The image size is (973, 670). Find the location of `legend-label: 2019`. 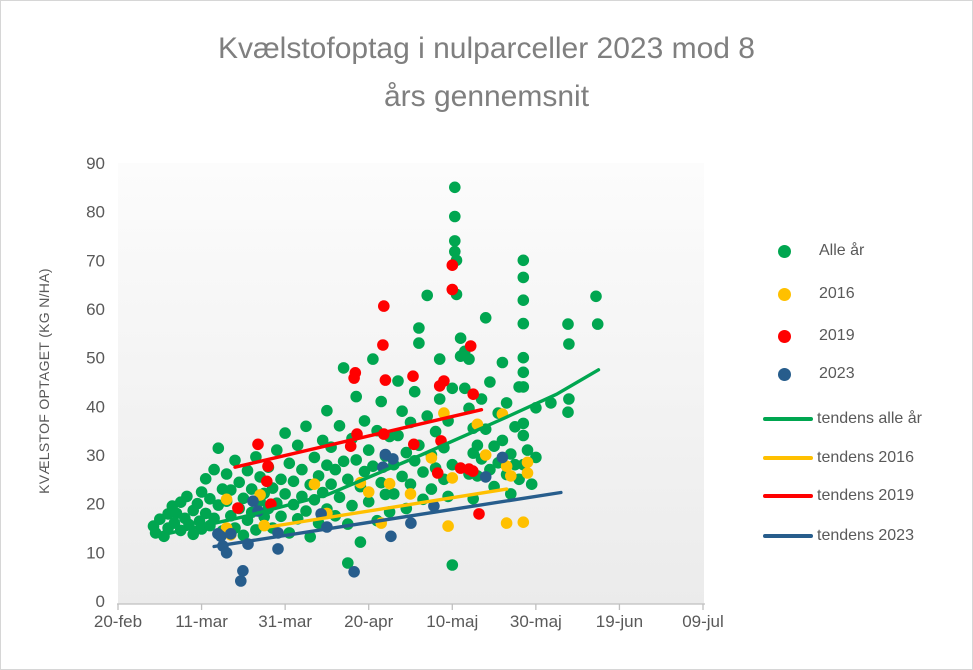

legend-label: 2019 is located at coordinates (837, 335).